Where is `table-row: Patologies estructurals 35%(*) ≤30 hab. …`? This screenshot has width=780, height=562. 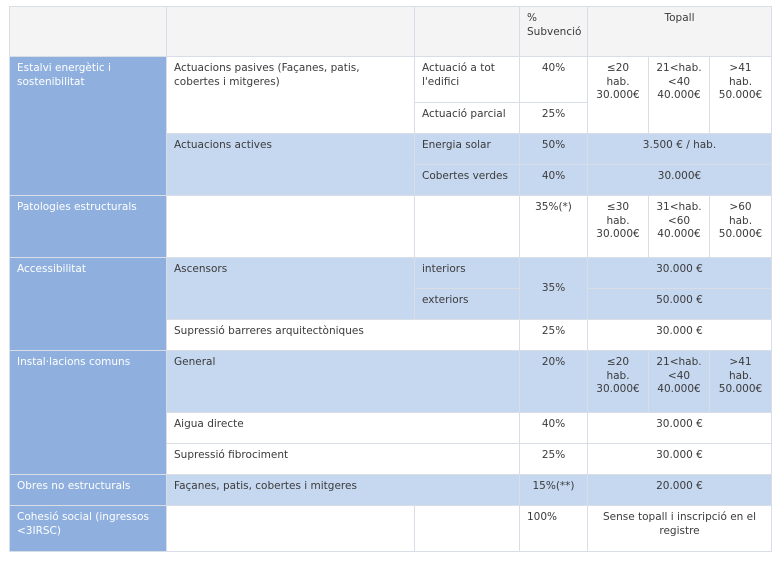 table-row: Patologies estructurals 35%(*) ≤30 hab. … is located at coordinates (390, 226).